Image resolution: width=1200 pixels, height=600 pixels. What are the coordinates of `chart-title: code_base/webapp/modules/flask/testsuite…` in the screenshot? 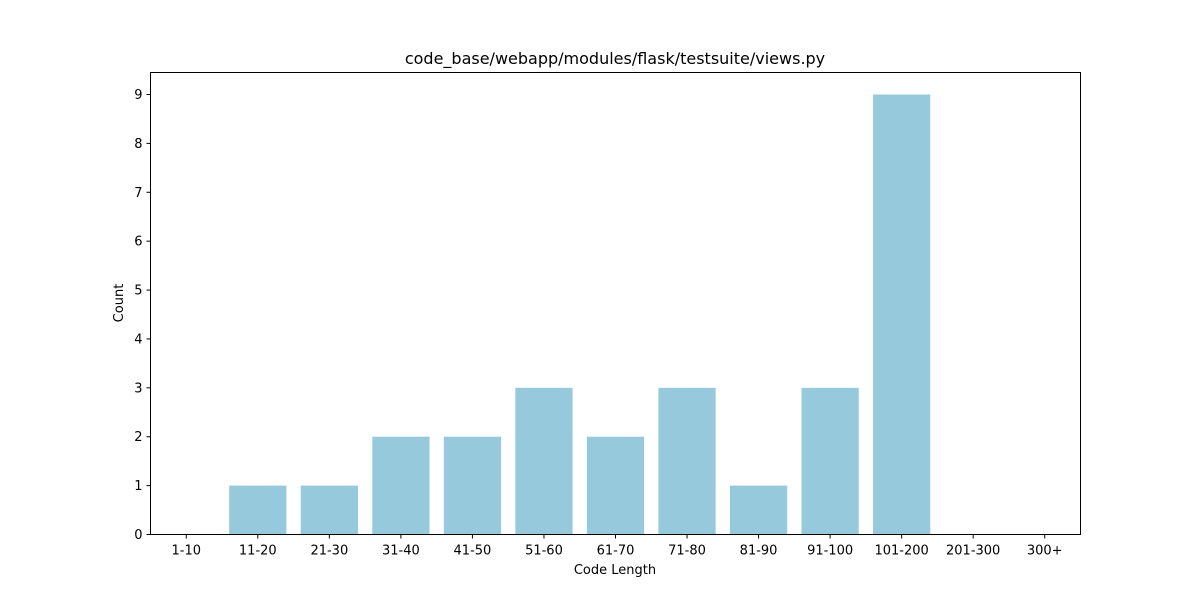 It's located at (615, 59).